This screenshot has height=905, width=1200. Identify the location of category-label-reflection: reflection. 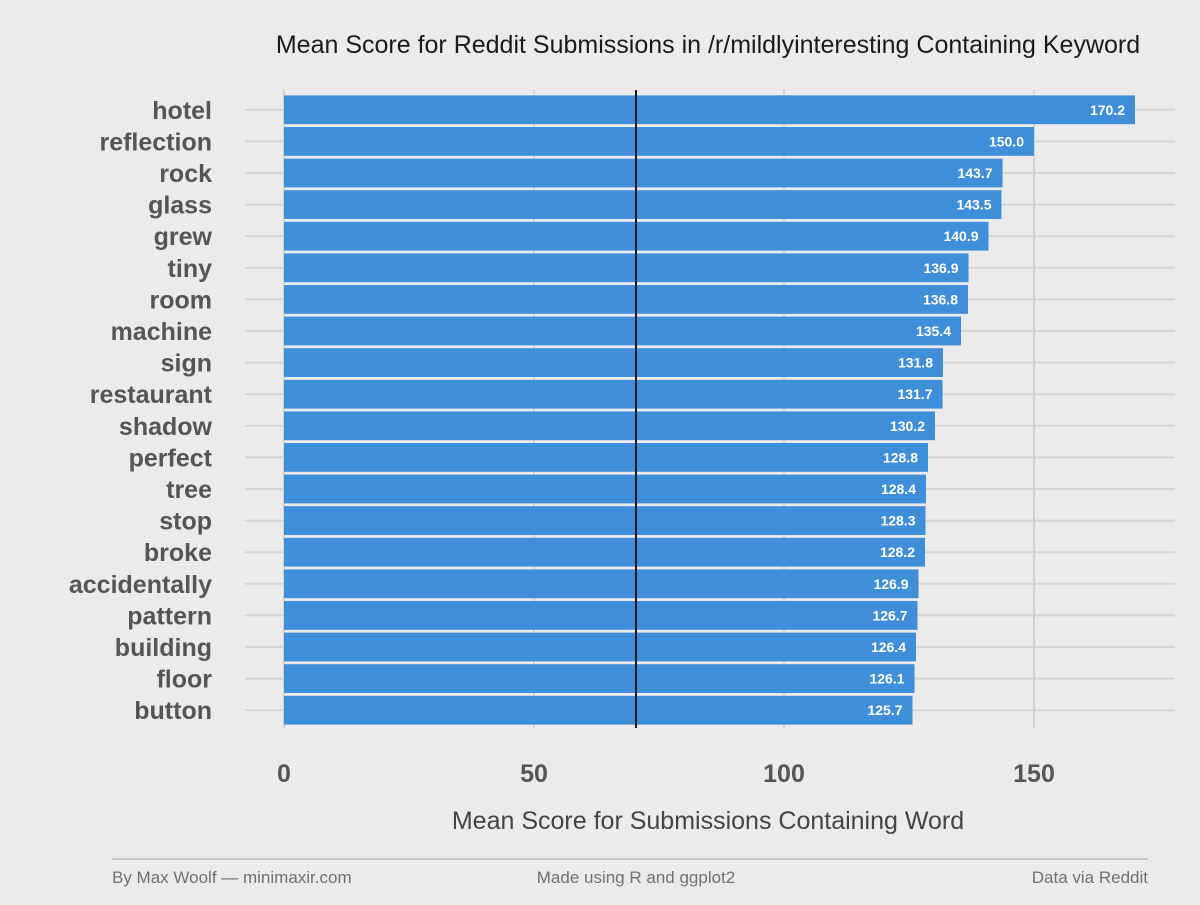
(155, 142).